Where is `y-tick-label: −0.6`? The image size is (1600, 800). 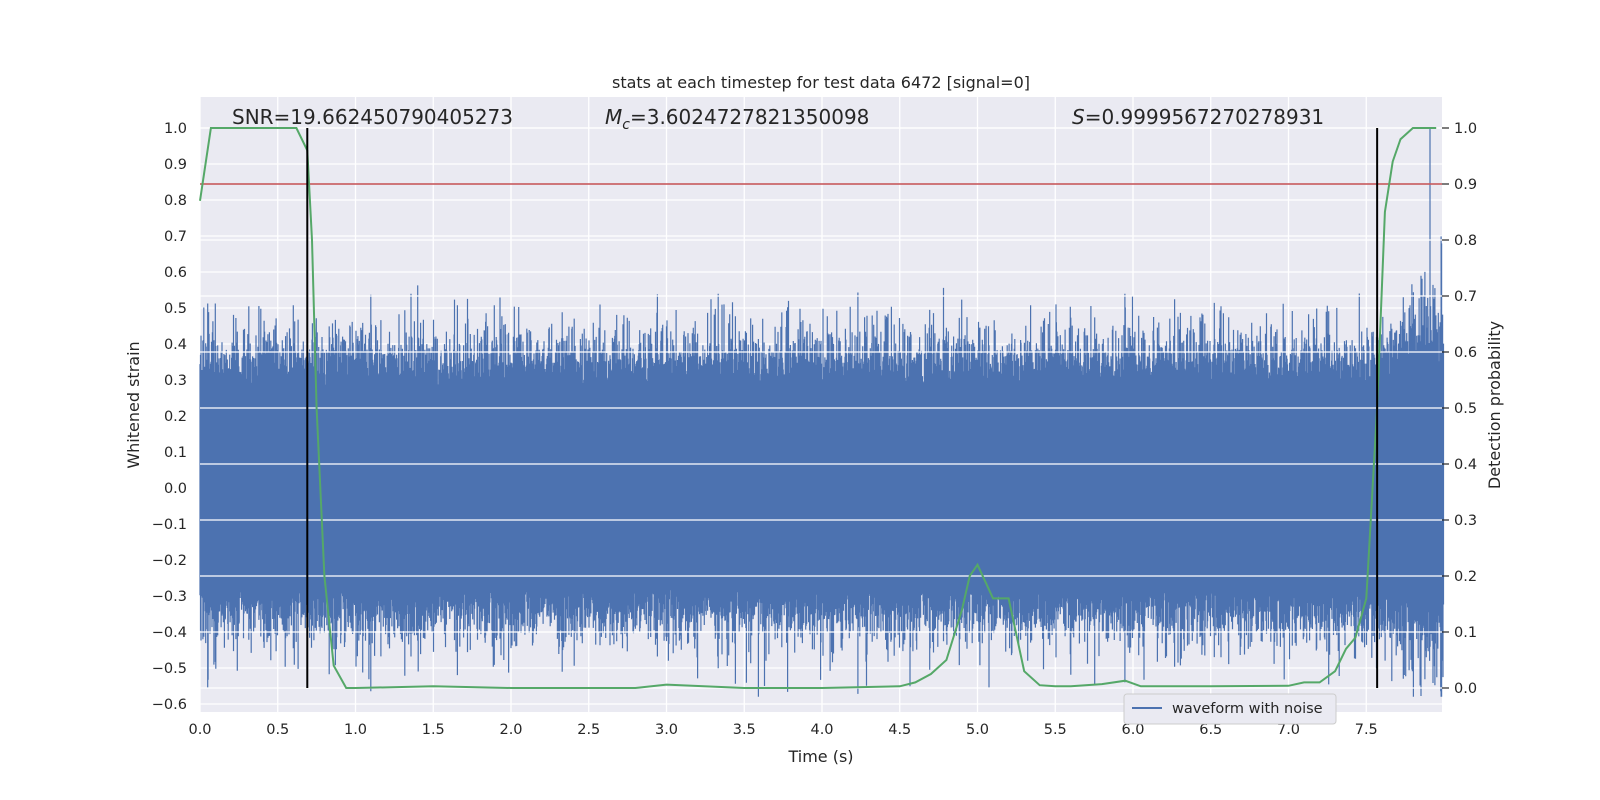 y-tick-label: −0.6 is located at coordinates (169, 705).